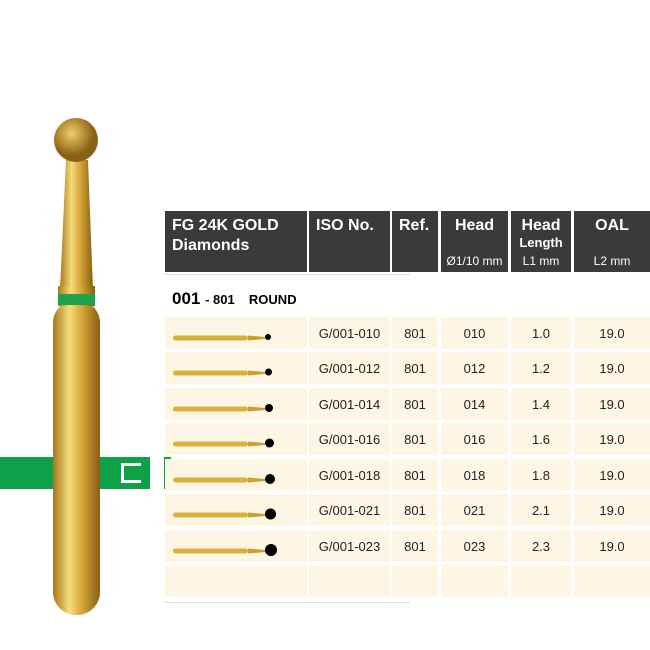 The image size is (650, 650). What do you see at coordinates (474, 510) in the screenshot?
I see `cell-head: 021` at bounding box center [474, 510].